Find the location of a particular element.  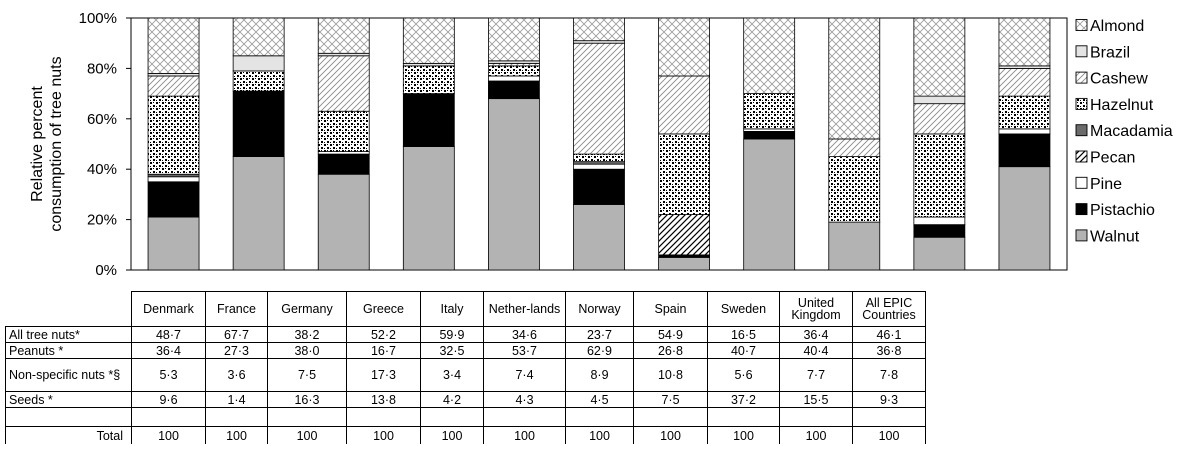

bar-segment-pecan is located at coordinates (684, 235).